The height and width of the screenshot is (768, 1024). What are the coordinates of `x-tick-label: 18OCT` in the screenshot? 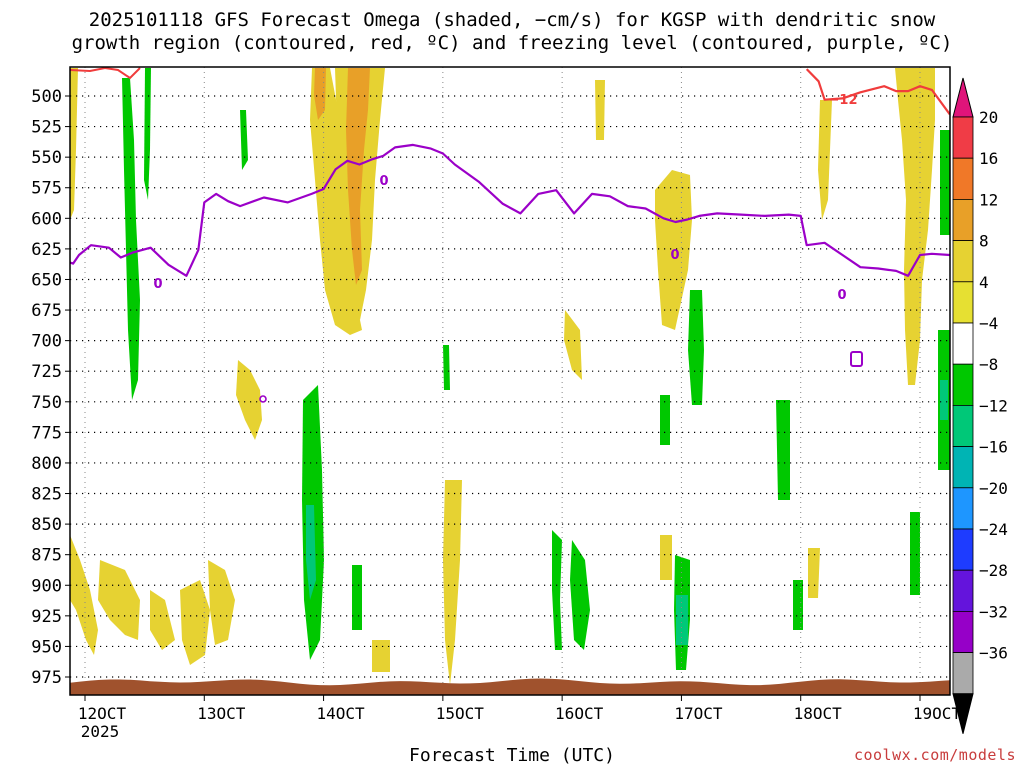 It's located at (818, 713).